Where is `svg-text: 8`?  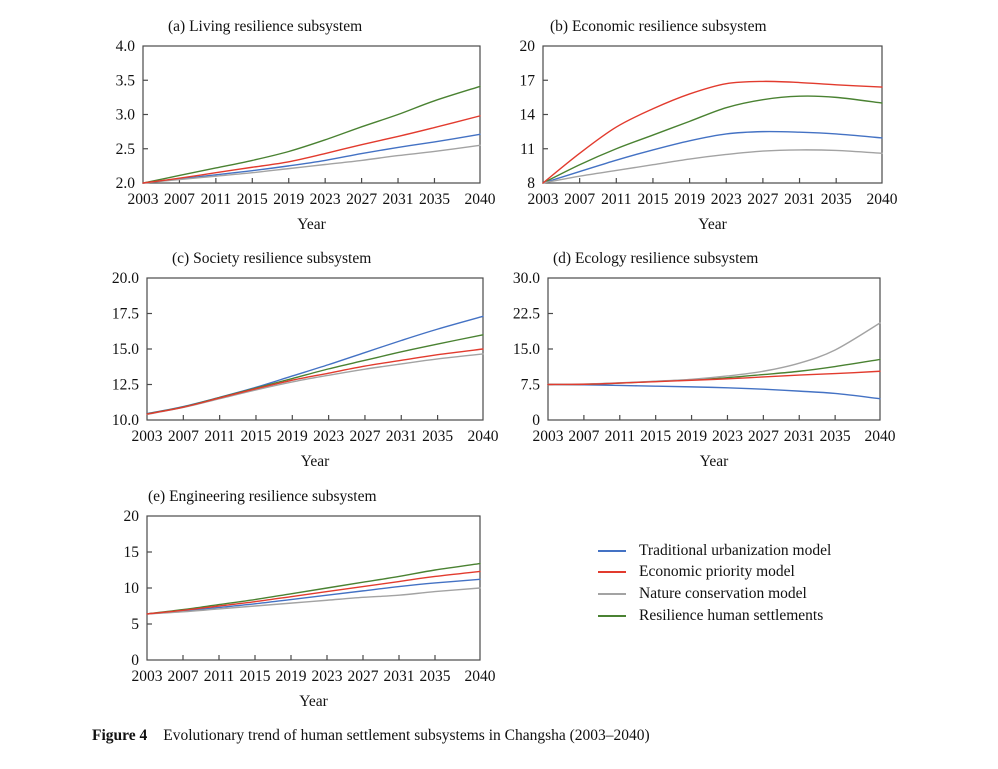
svg-text: 8 is located at coordinates (531, 183).